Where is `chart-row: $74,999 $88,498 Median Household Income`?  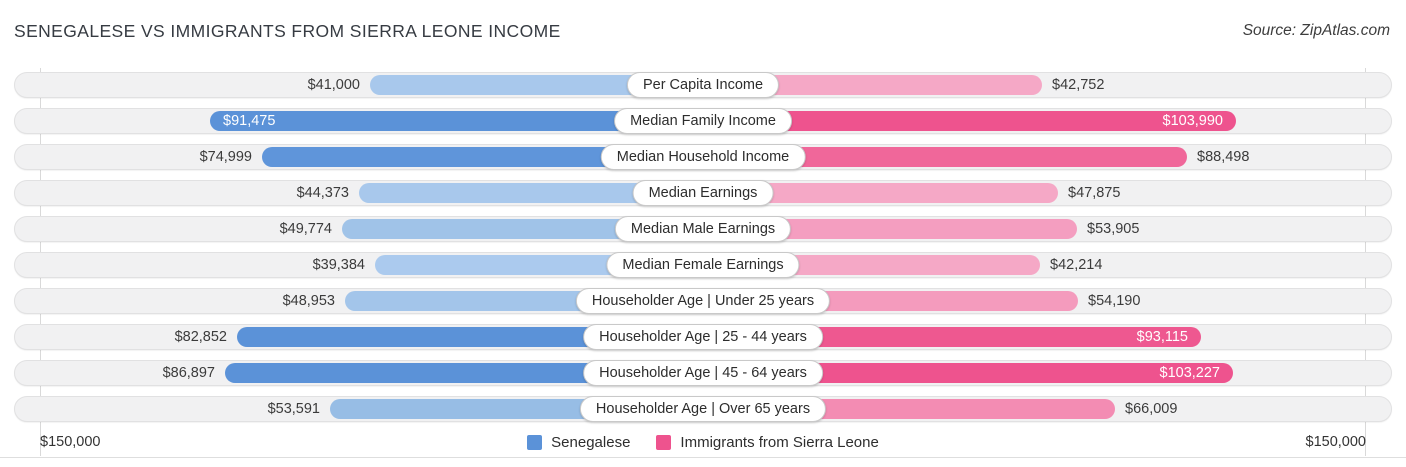
chart-row: $74,999 $88,498 Median Household Income is located at coordinates (703, 157).